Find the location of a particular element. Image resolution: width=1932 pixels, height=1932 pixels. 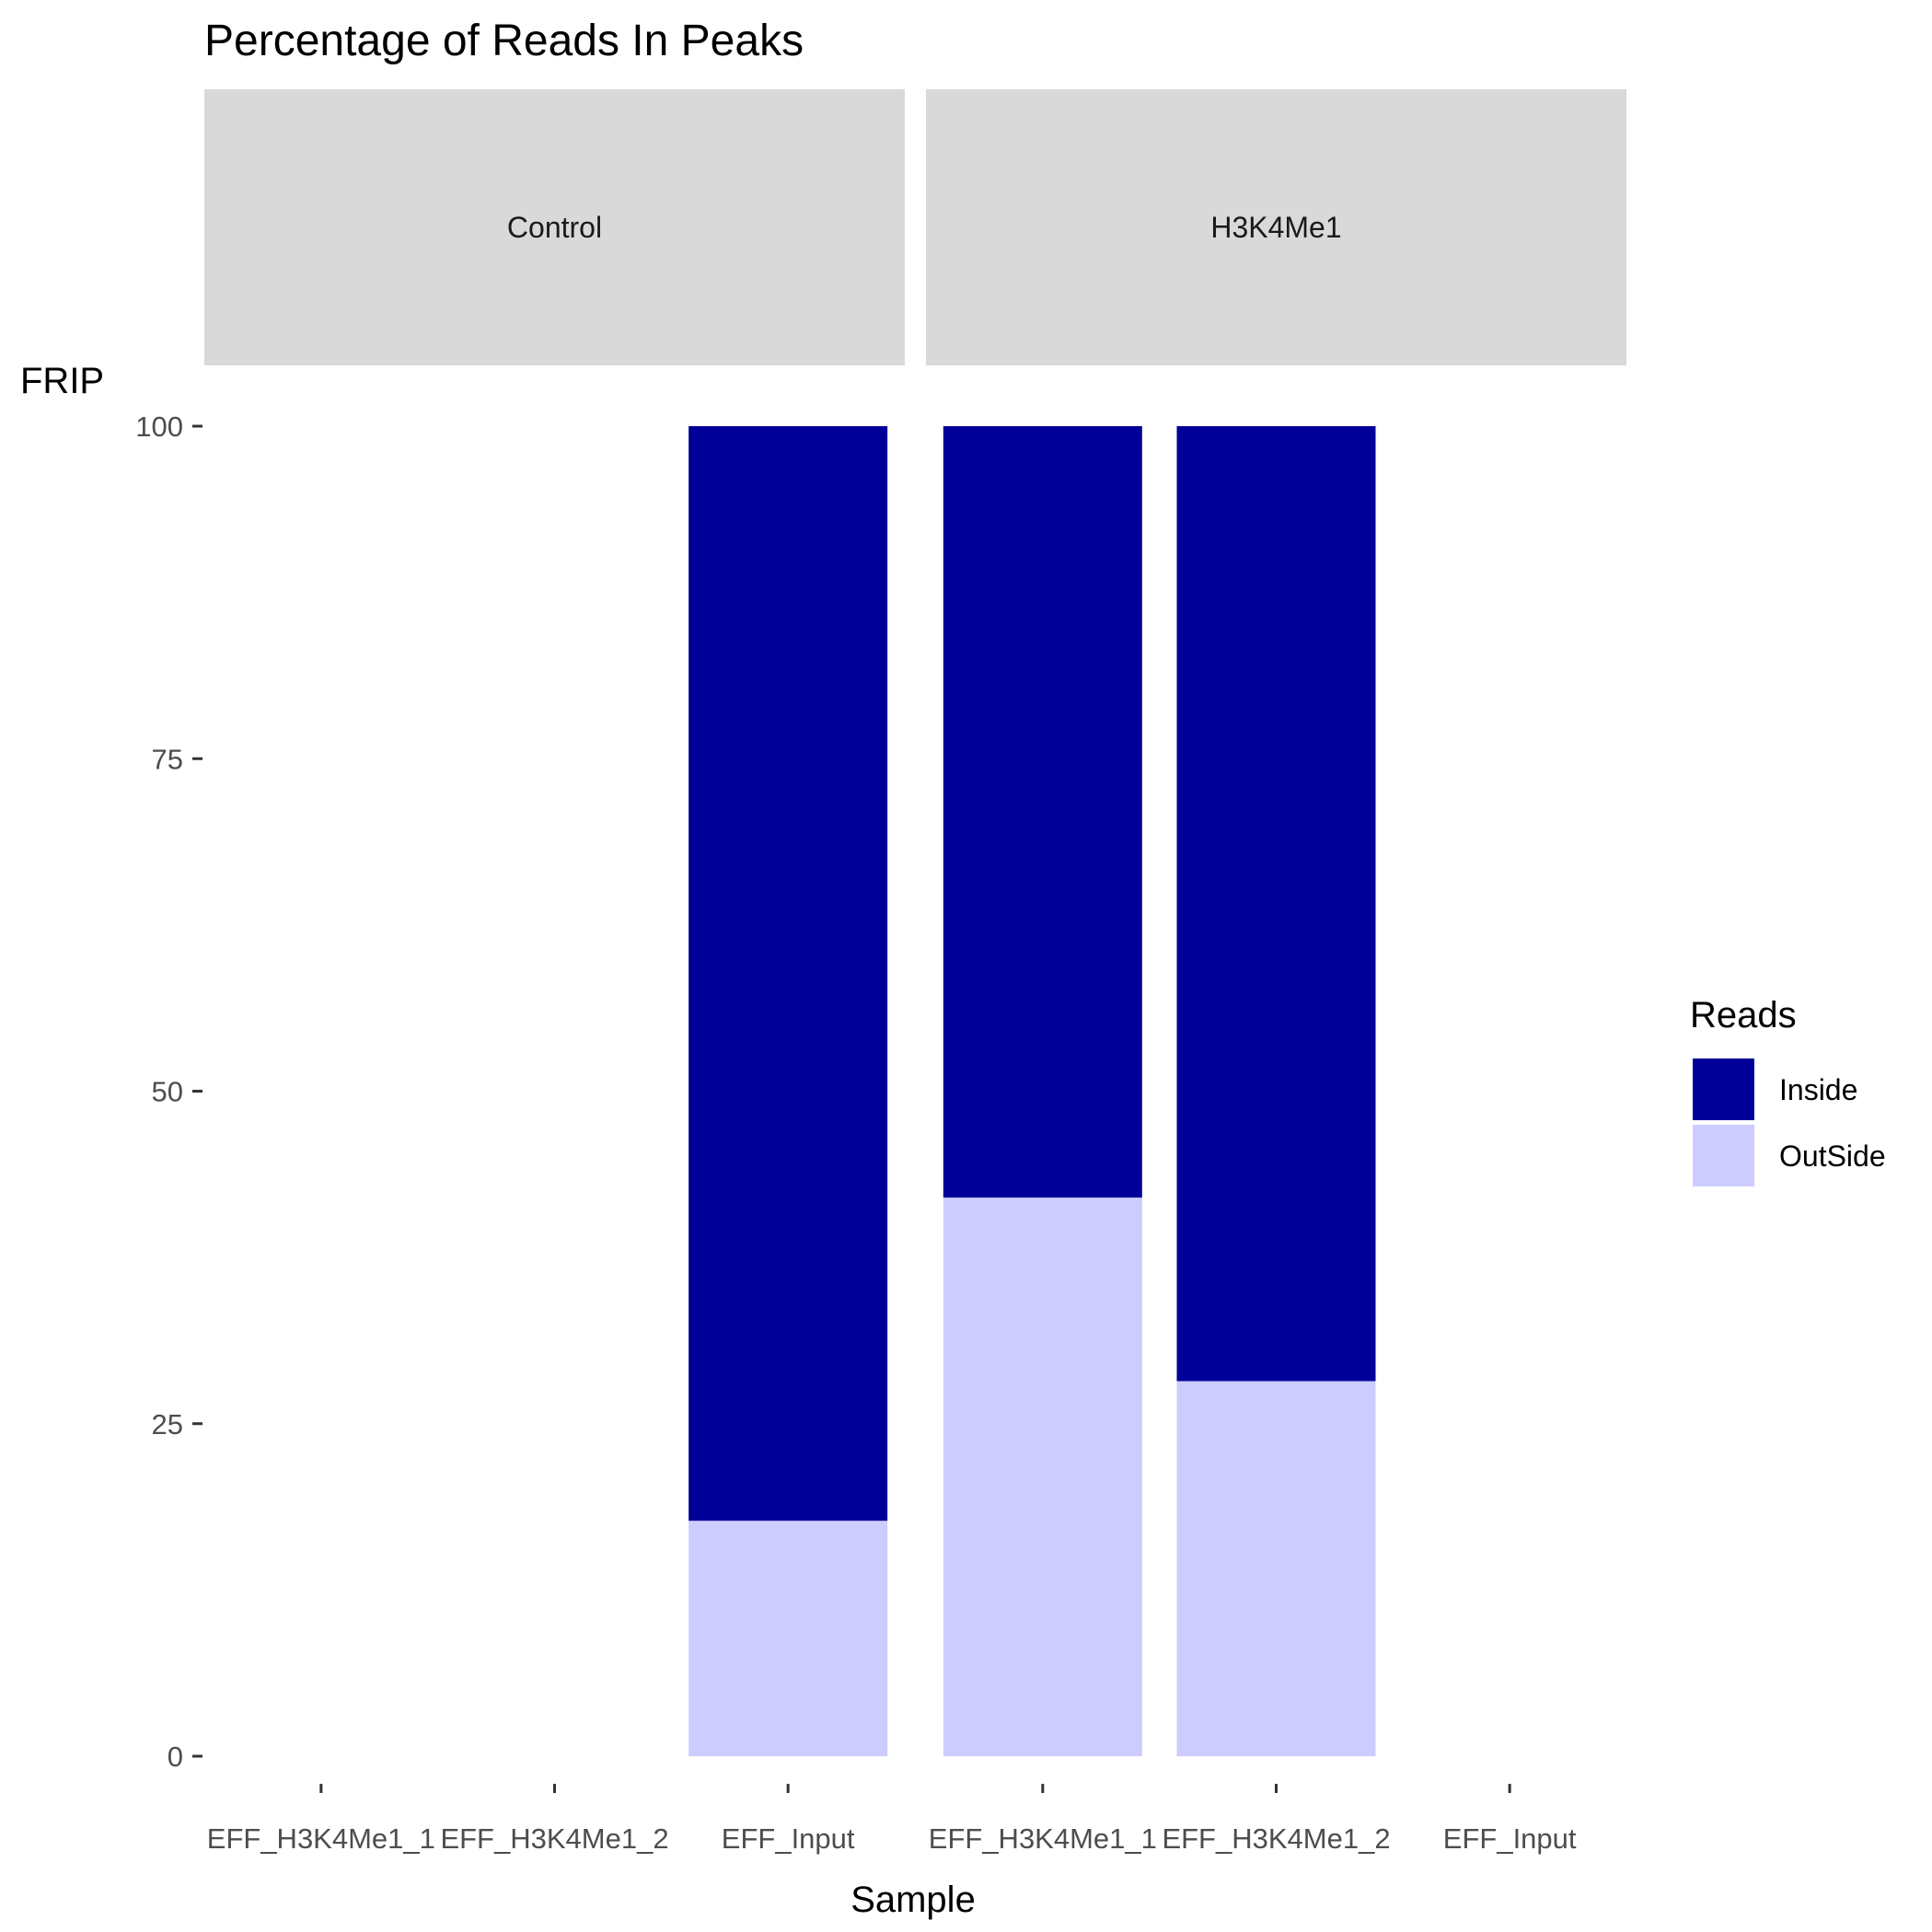

chart-title: Percentage of Reads In Peaks is located at coordinates (504, 41).